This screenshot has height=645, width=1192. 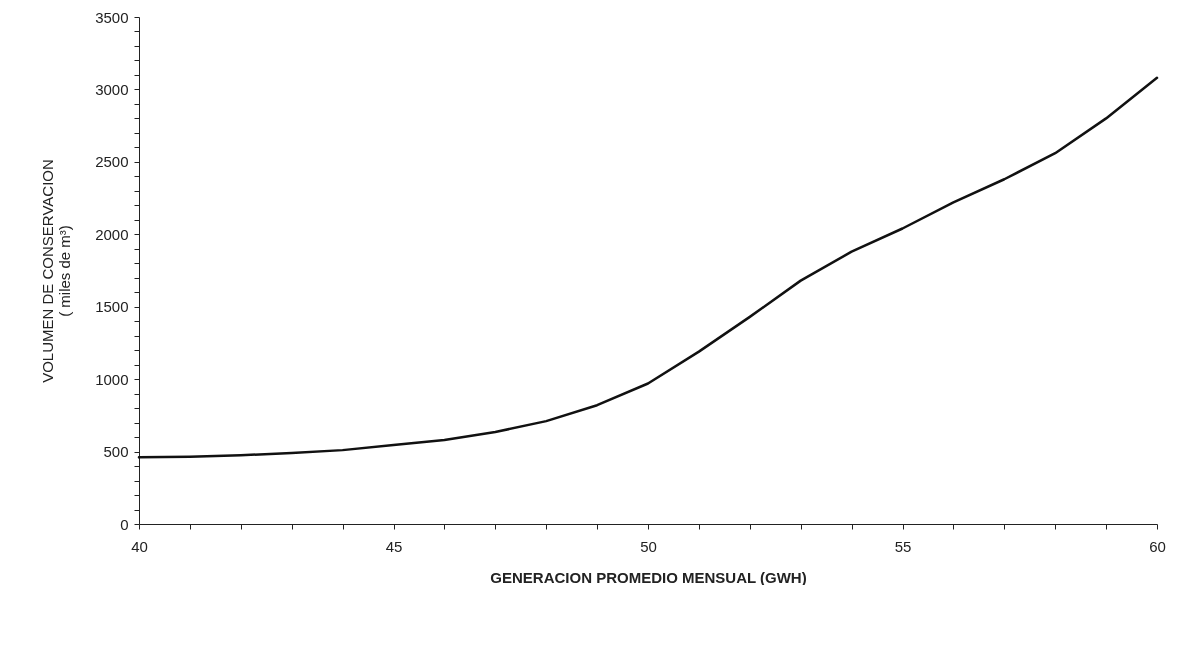 What do you see at coordinates (112, 234) in the screenshot?
I see `y-tick-label: 2000` at bounding box center [112, 234].